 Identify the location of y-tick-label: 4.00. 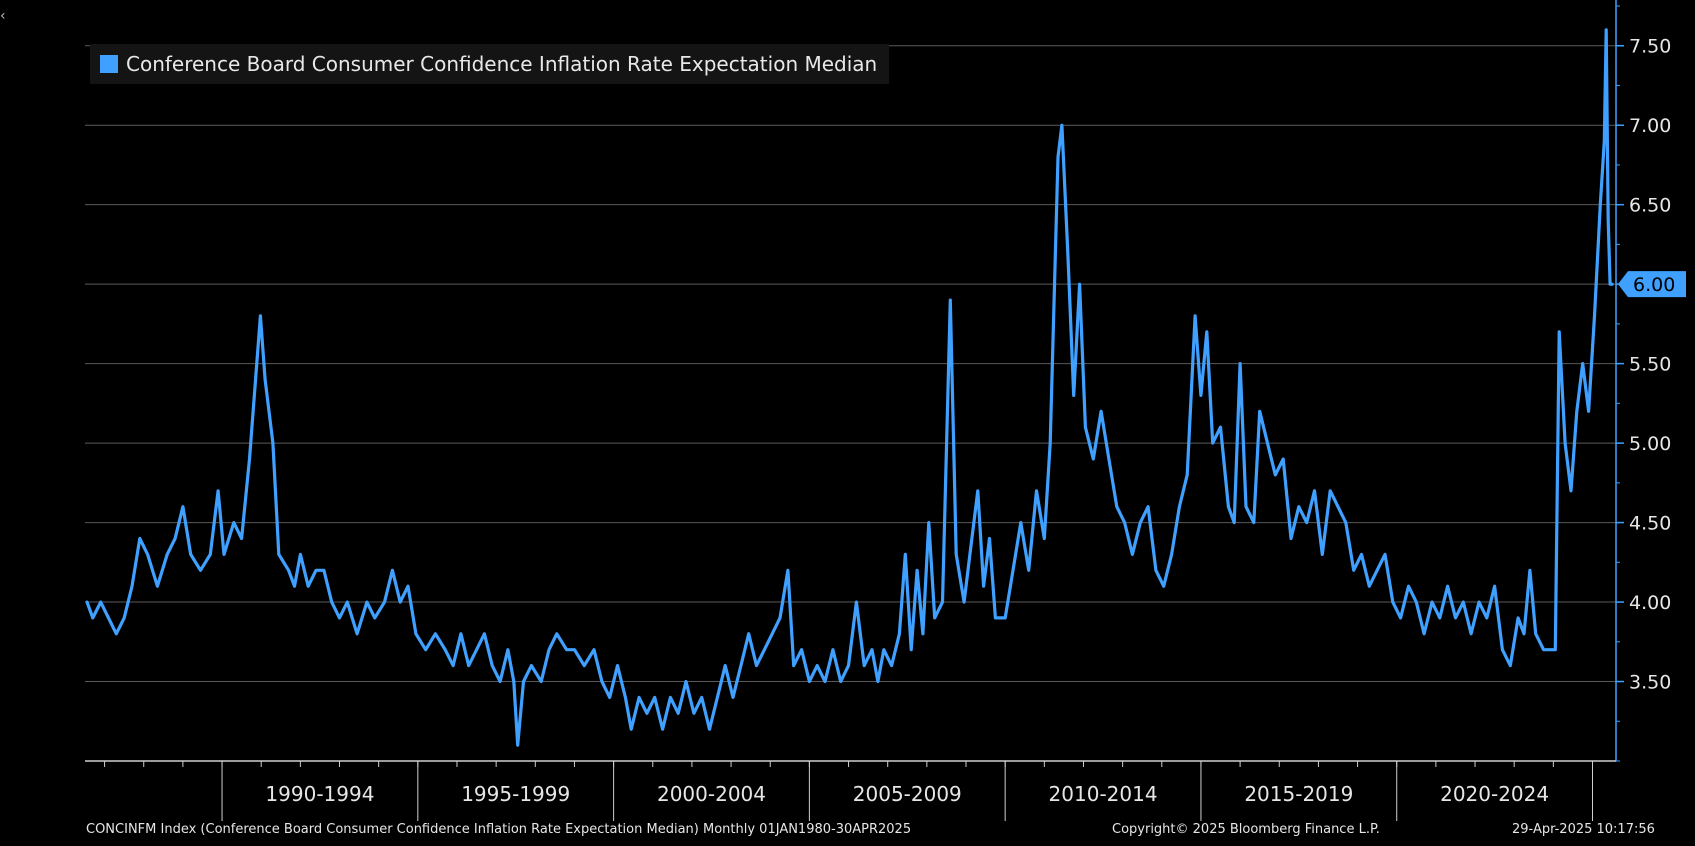
(1650, 603).